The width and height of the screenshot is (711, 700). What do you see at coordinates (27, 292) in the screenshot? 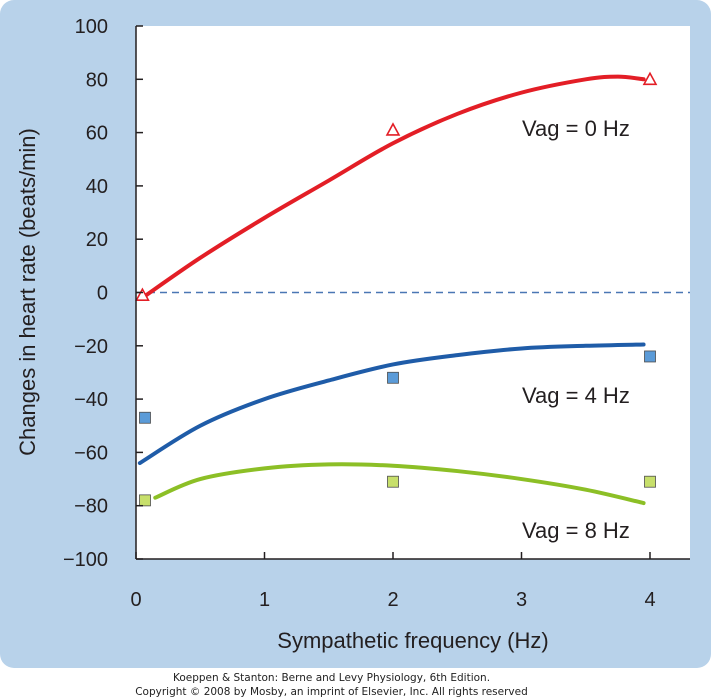
I see `y-axis-title: Changes in heart rate (beats/min)` at bounding box center [27, 292].